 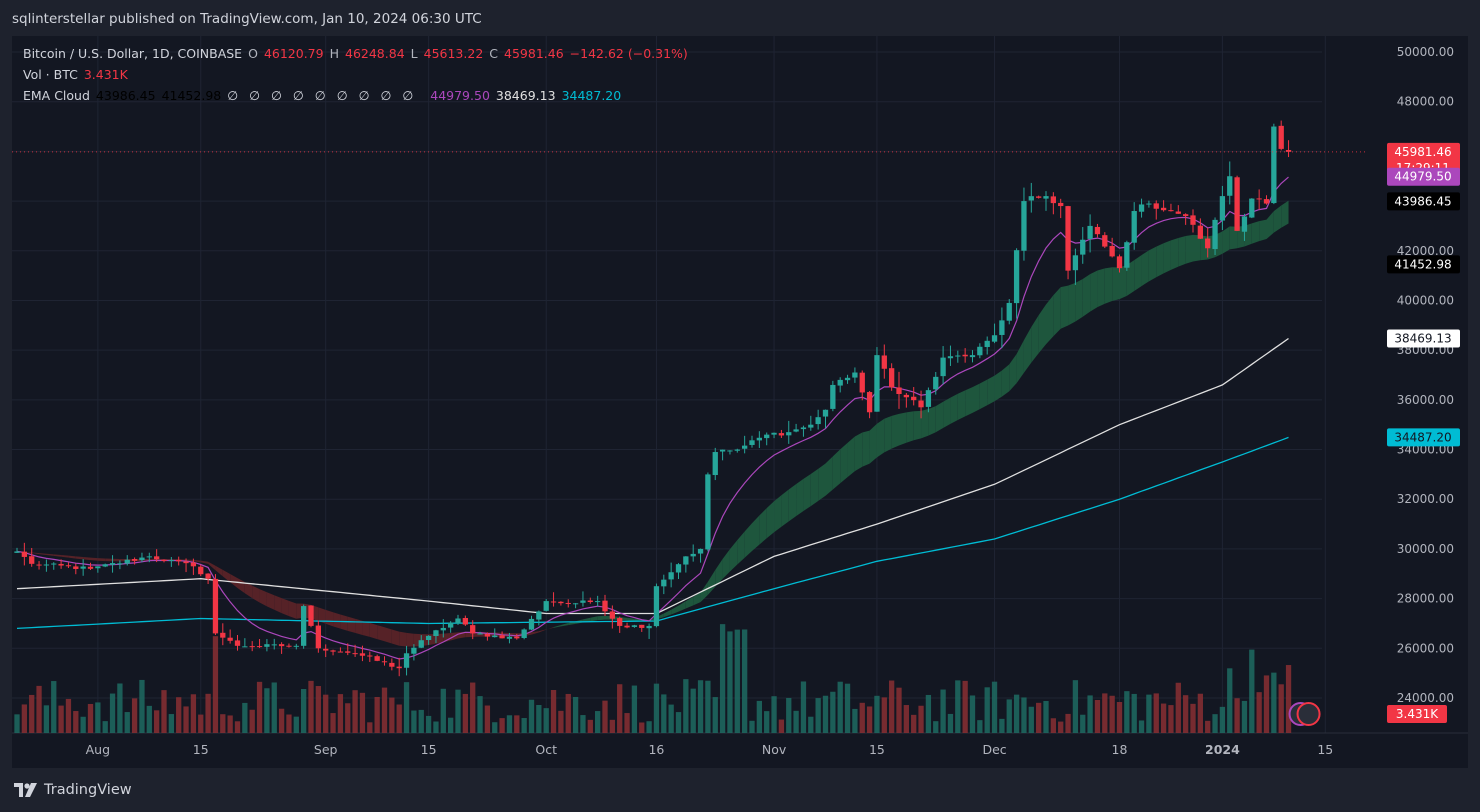 I want to click on legend-l-value: 45613.22, so click(x=453, y=53).